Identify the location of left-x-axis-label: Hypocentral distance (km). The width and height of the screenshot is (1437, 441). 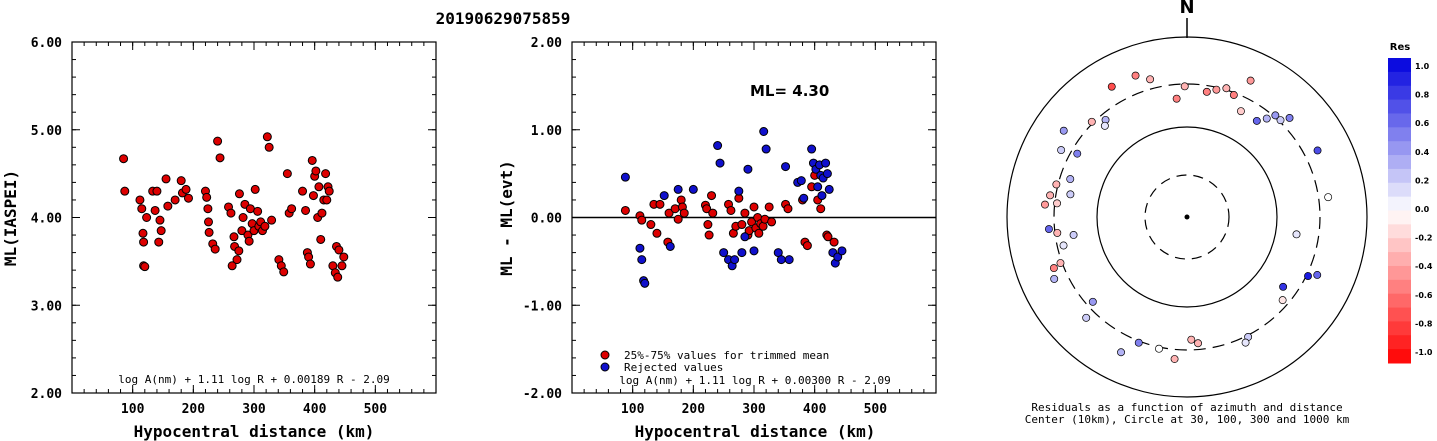
(254, 431).